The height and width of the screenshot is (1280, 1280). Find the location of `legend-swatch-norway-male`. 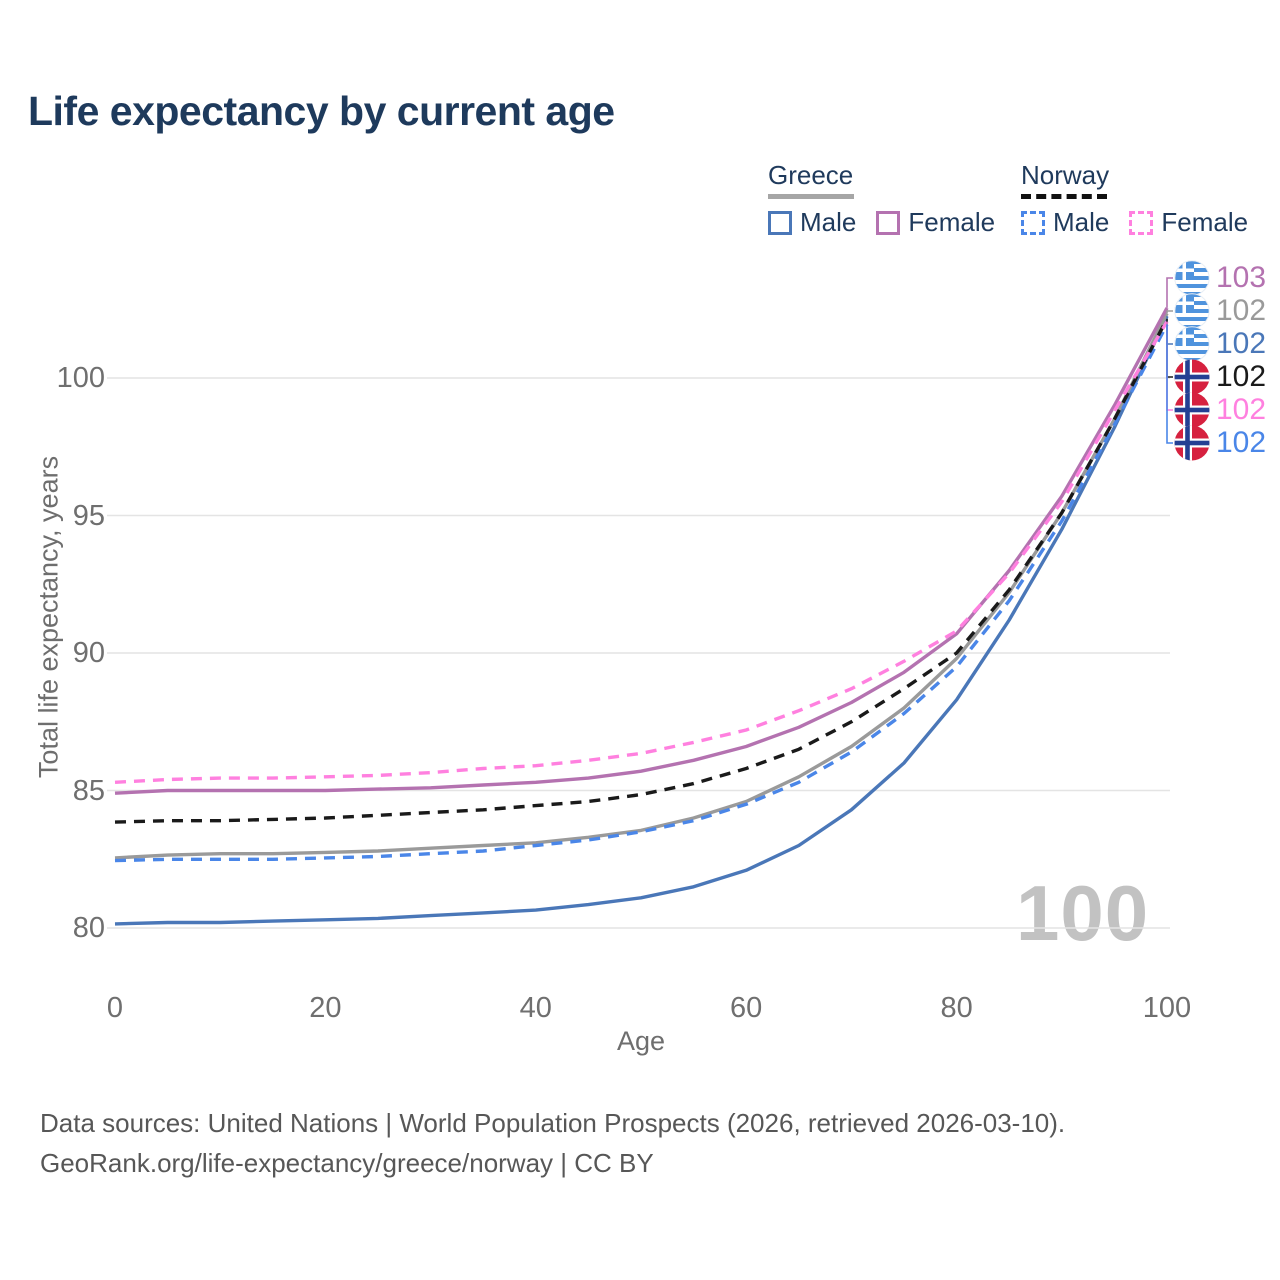

legend-swatch-norway-male is located at coordinates (1033, 222).